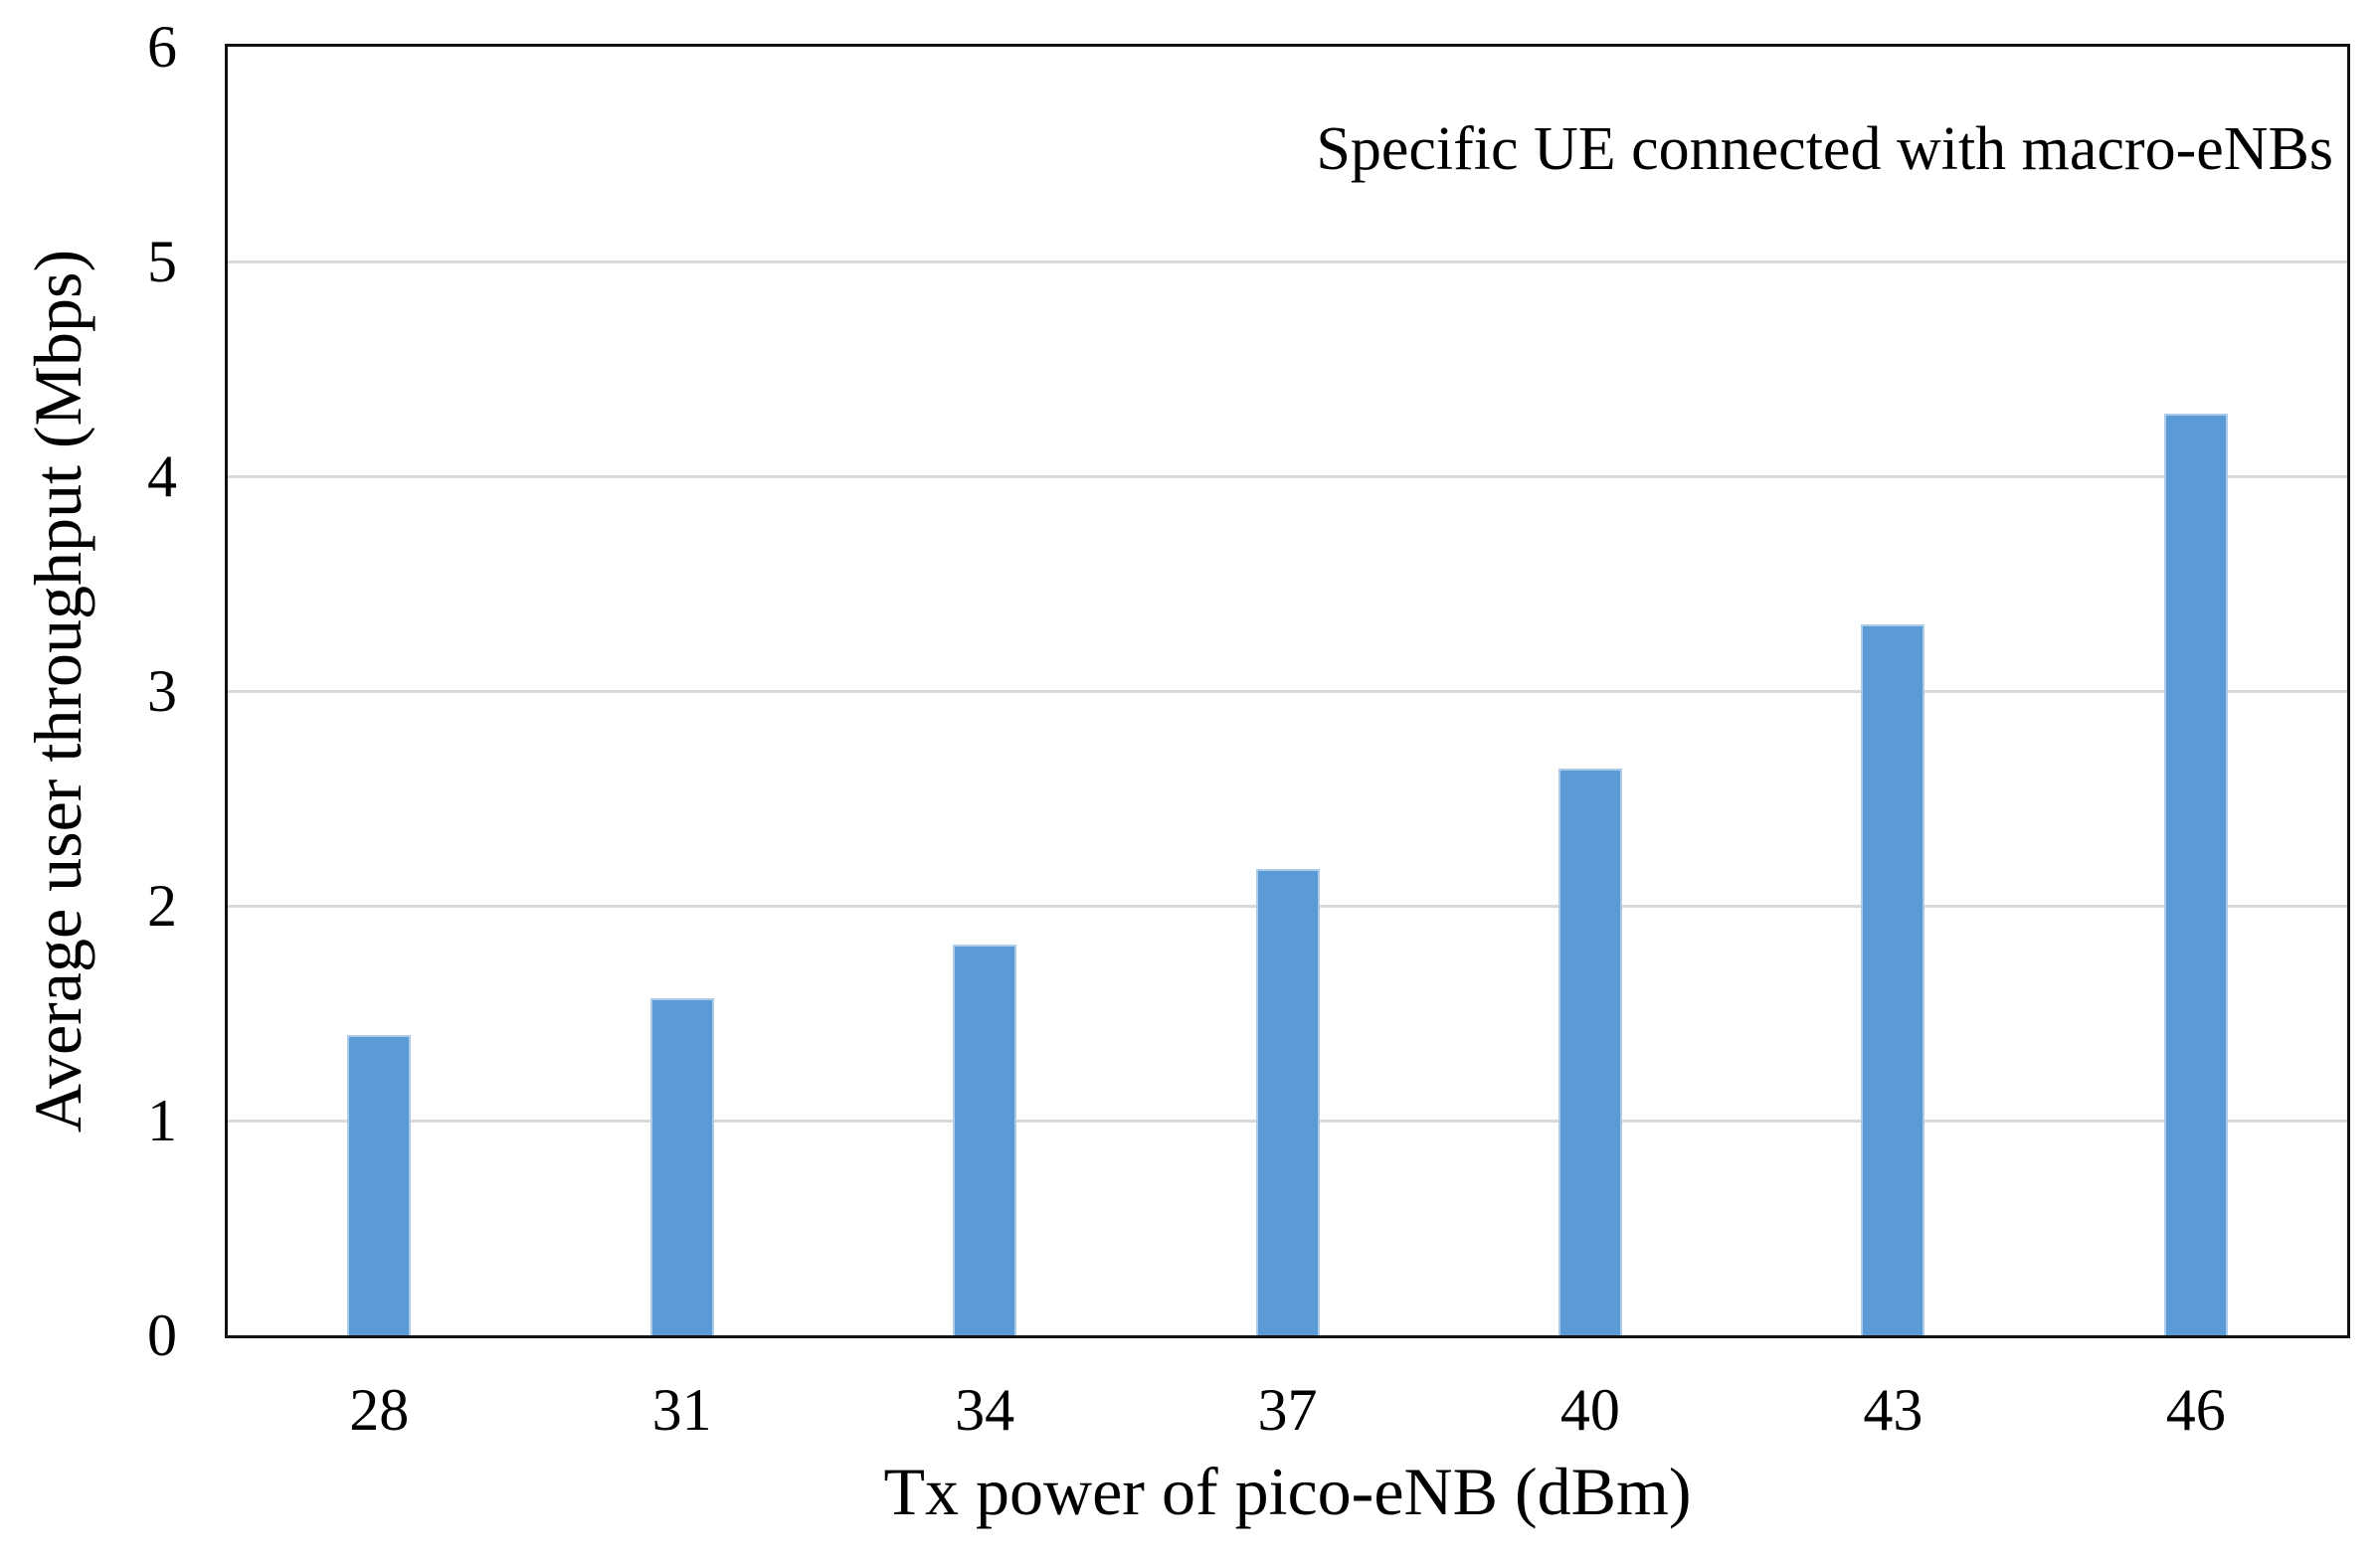  Describe the element at coordinates (162, 1335) in the screenshot. I see `y-tick-label-0: 0` at that location.